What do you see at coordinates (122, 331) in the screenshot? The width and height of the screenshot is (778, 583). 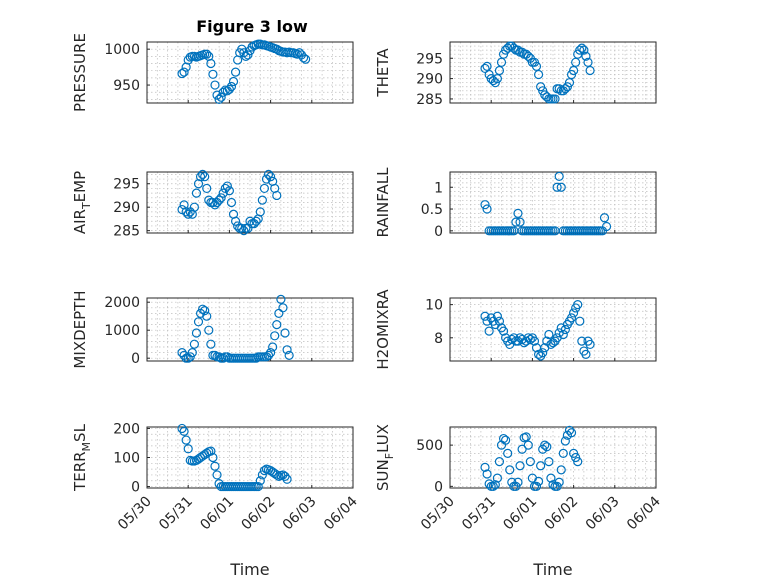 I see `y-tick-label: 1000` at bounding box center [122, 331].